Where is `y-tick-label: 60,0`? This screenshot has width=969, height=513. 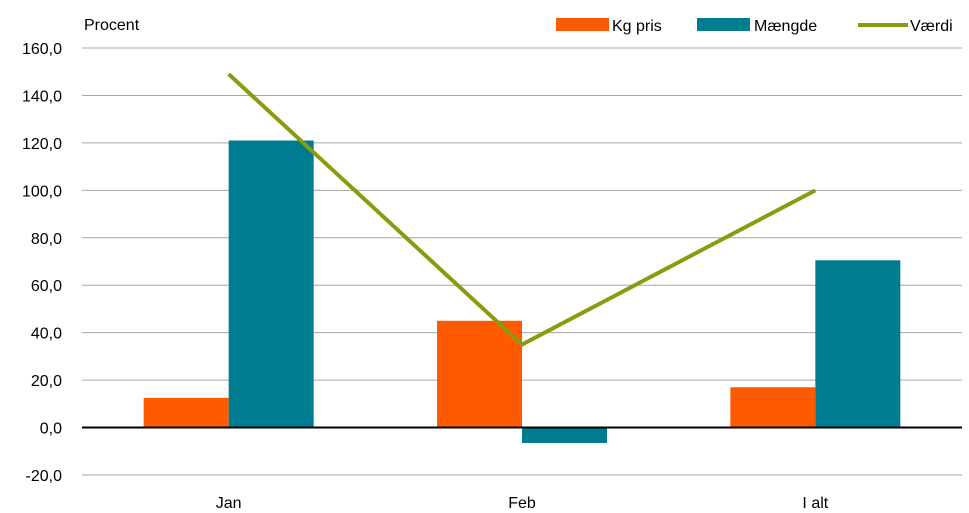 y-tick-label: 60,0 is located at coordinates (46, 286).